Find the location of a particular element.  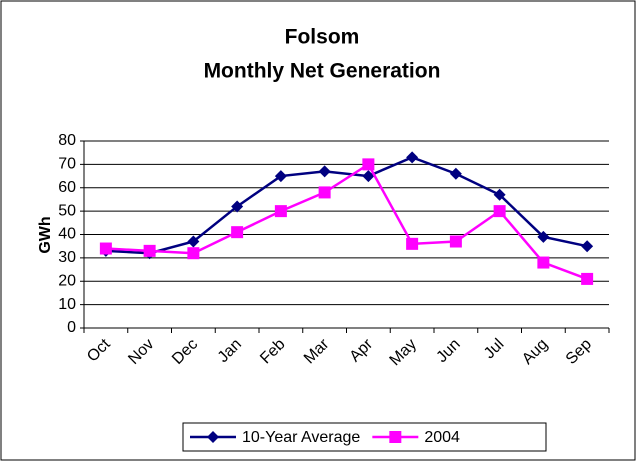

y-tick-label: 0 is located at coordinates (71, 327).